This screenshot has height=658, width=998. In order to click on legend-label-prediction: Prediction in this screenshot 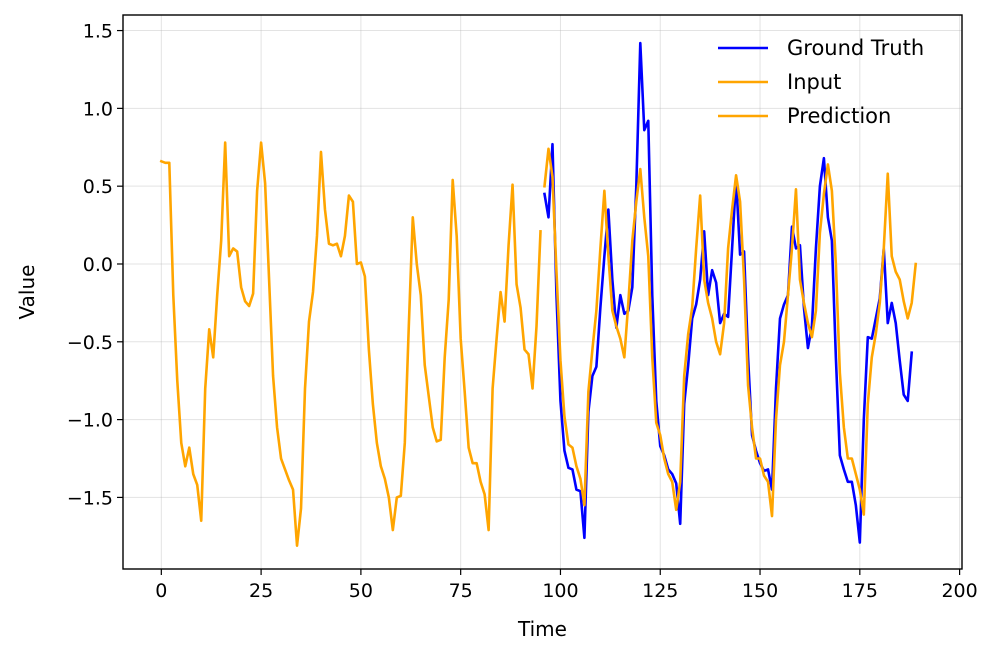, I will do `click(839, 116)`.